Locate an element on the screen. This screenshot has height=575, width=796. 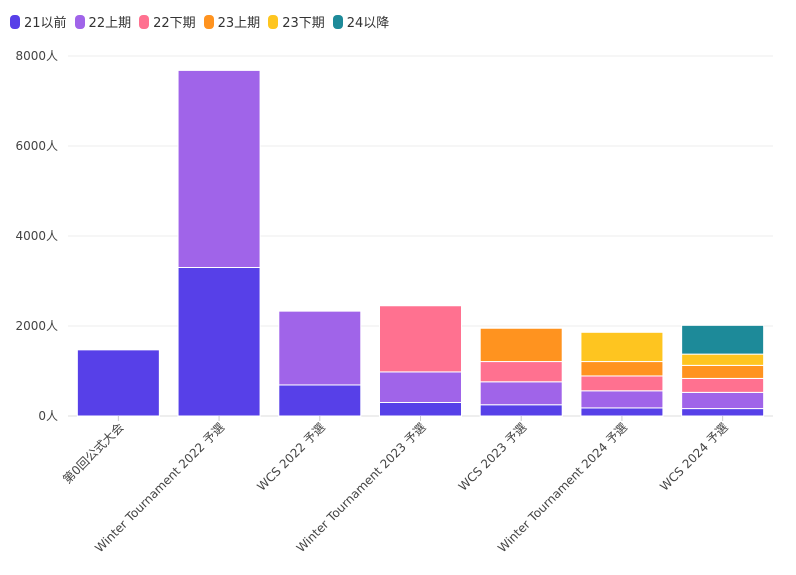
legend-label: 22上期 is located at coordinates (110, 23).